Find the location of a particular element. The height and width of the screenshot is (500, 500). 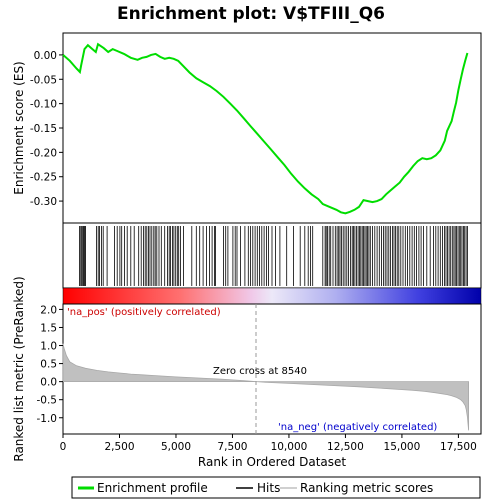

chart-title: Enrichment plot: V$TFIII_Q6 is located at coordinates (251, 14).